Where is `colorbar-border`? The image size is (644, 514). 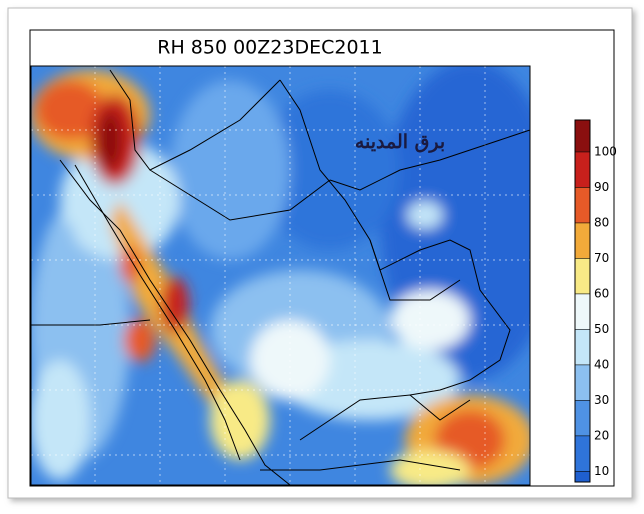
colorbar-border is located at coordinates (582, 301).